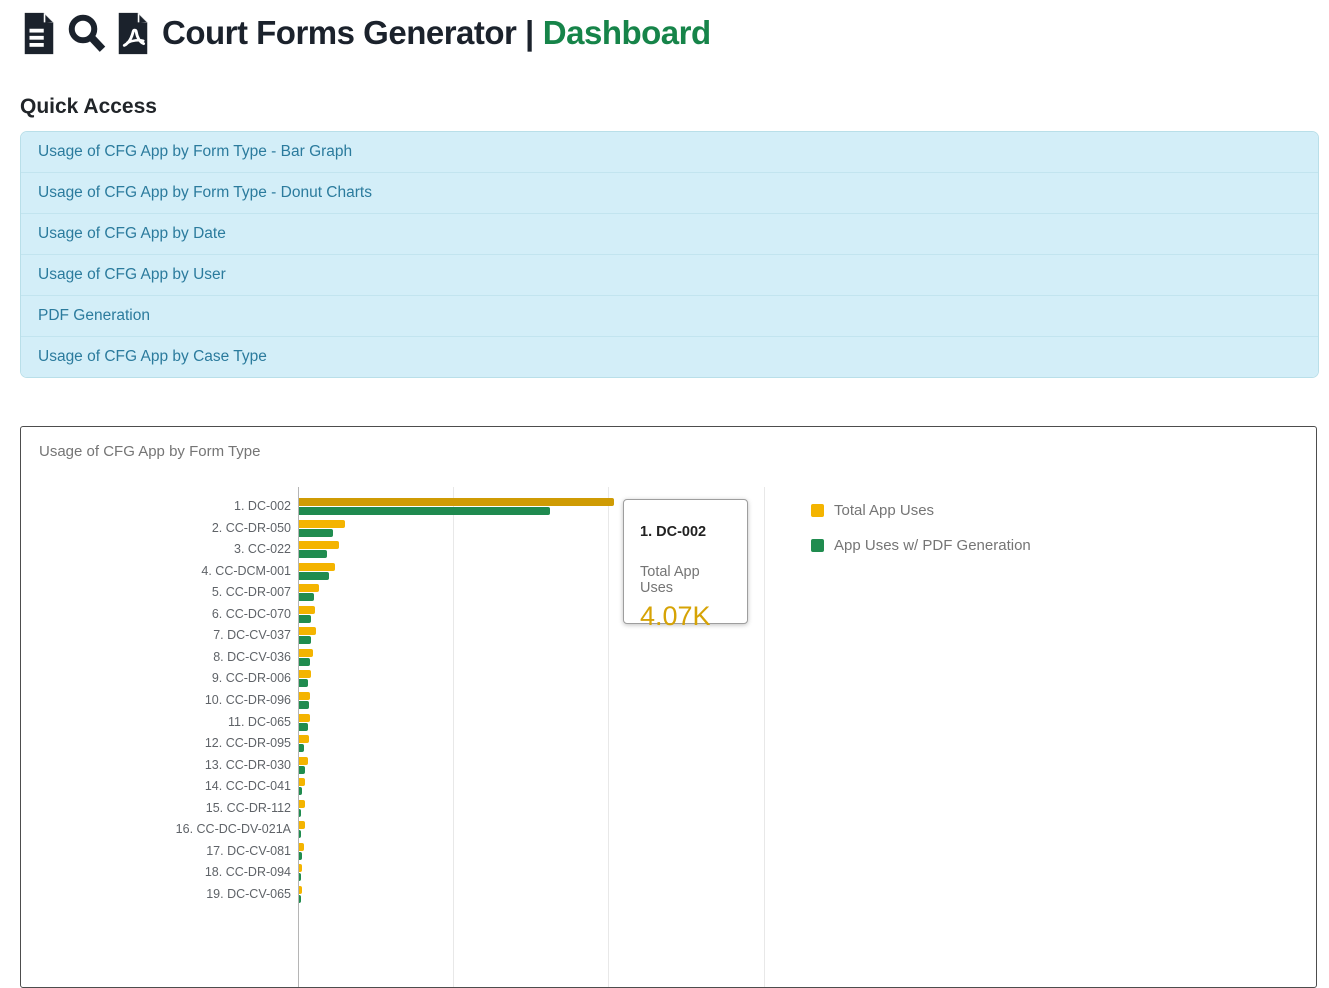  I want to click on app-header: Court Forms Generator | Dashboard, so click(668, 33).